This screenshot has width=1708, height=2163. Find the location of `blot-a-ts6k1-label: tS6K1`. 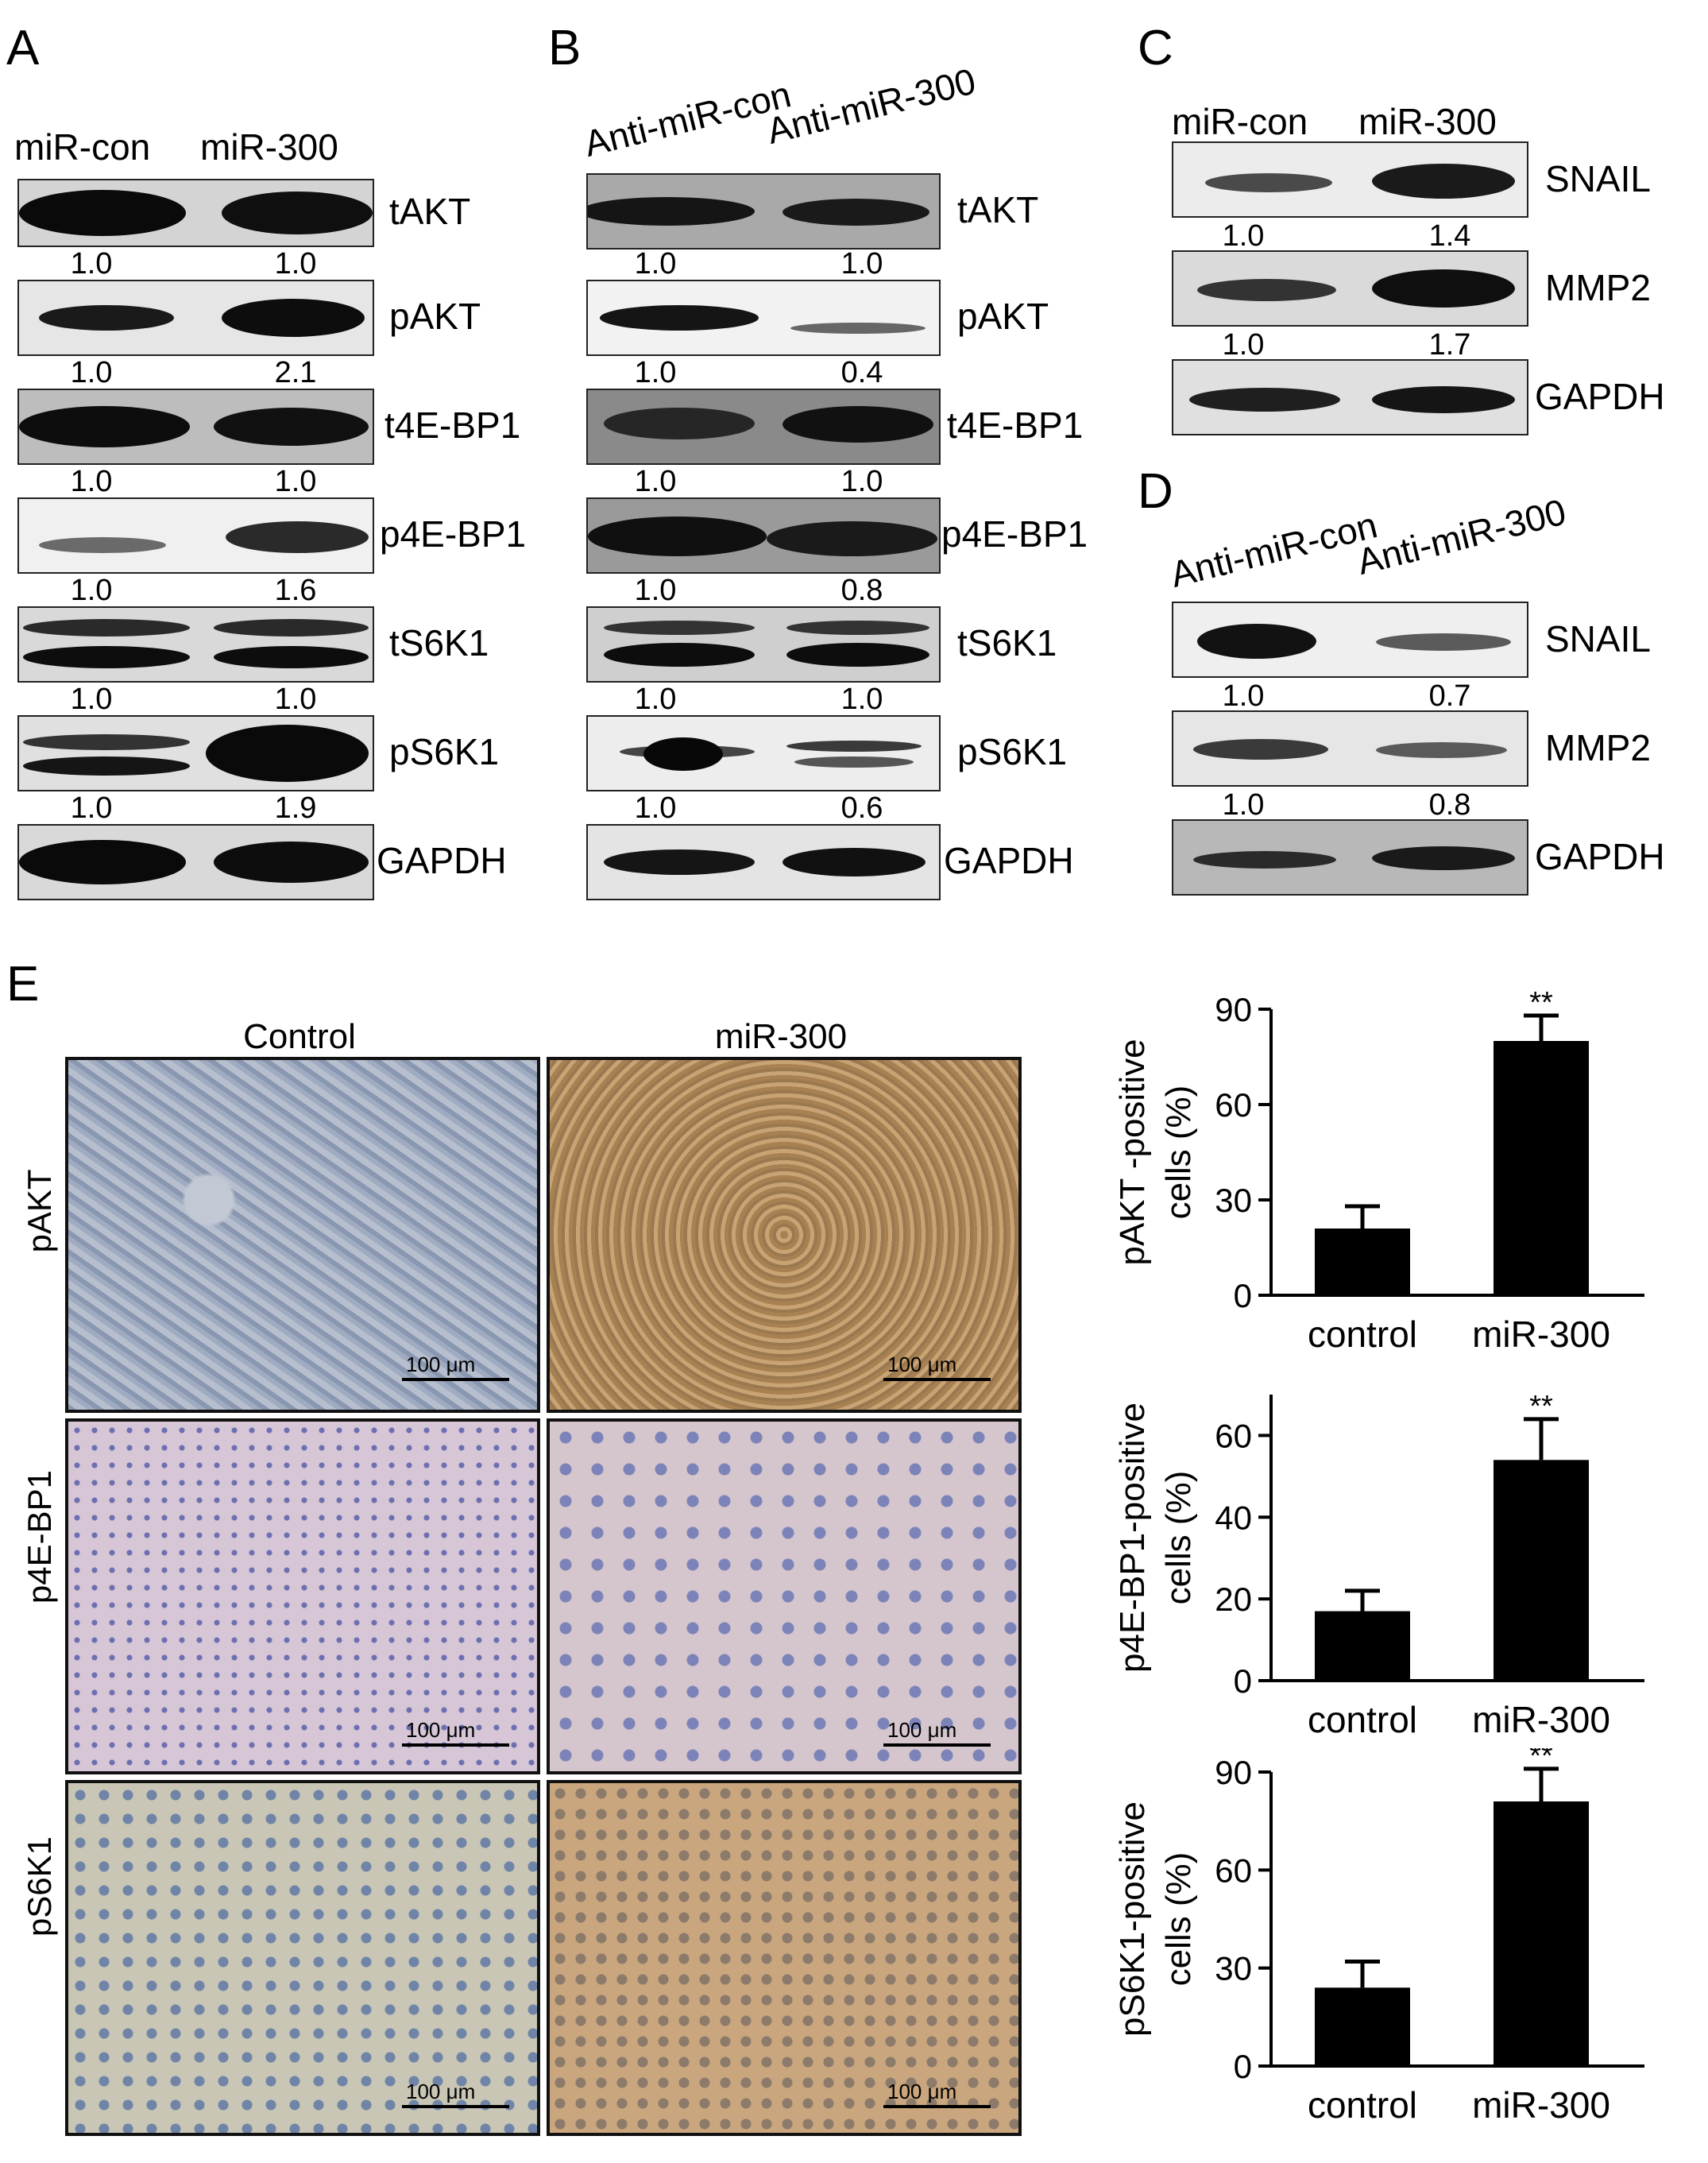

blot-a-ts6k1-label: tS6K1 is located at coordinates (439, 643).